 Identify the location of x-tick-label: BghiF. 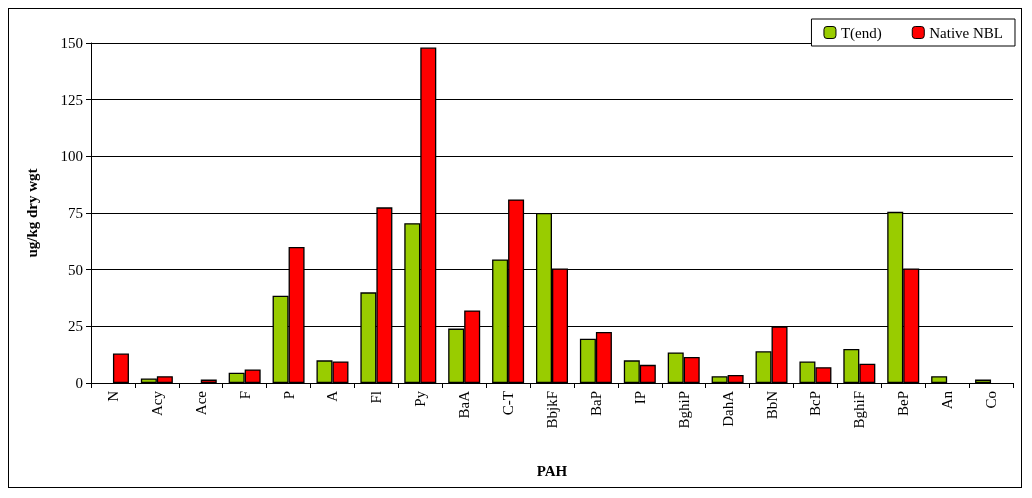
(859, 410).